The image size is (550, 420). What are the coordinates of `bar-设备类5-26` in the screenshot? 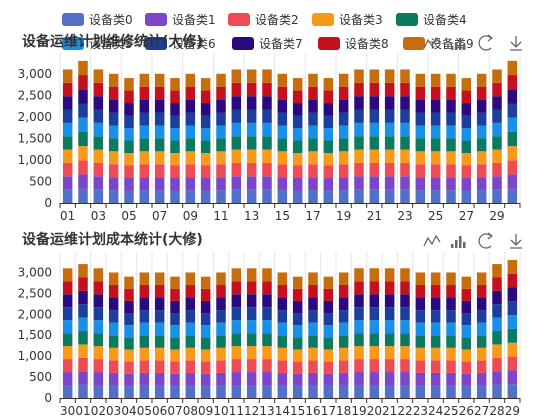 It's located at (451, 132).